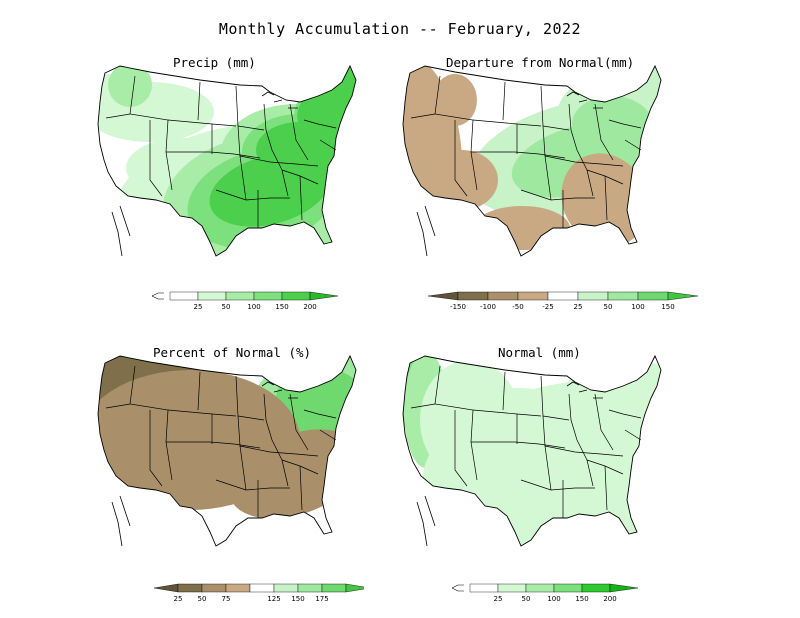 The height and width of the screenshot is (618, 800). Describe the element at coordinates (309, 307) in the screenshot. I see `legend-tick-label: 200` at that location.